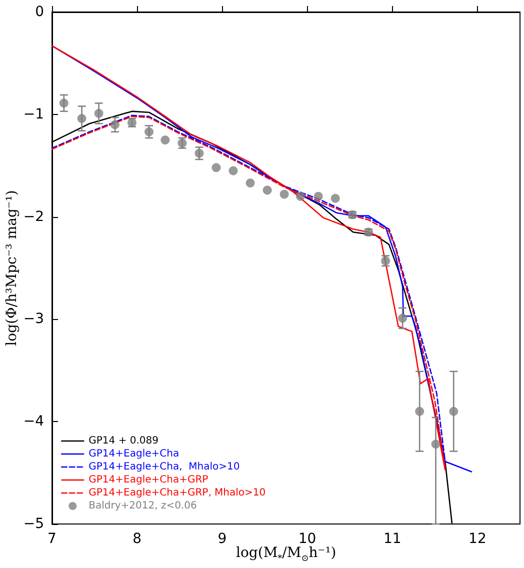 Image resolution: width=524 pixels, height=568 pixels. I want to click on legend-label: GP14+Eagle+Cha, so click(134, 454).